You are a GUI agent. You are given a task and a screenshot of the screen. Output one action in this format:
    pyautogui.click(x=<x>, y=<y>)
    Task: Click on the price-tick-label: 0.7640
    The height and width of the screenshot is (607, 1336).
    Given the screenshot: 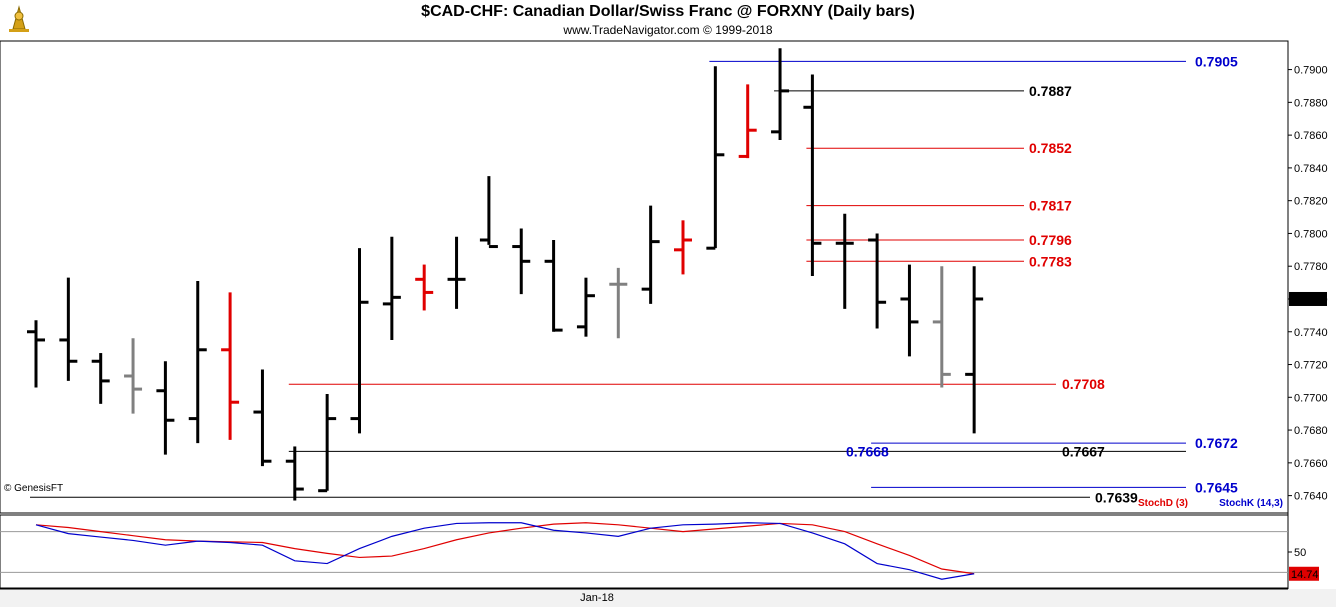 What is the action you would take?
    pyautogui.click(x=1311, y=497)
    